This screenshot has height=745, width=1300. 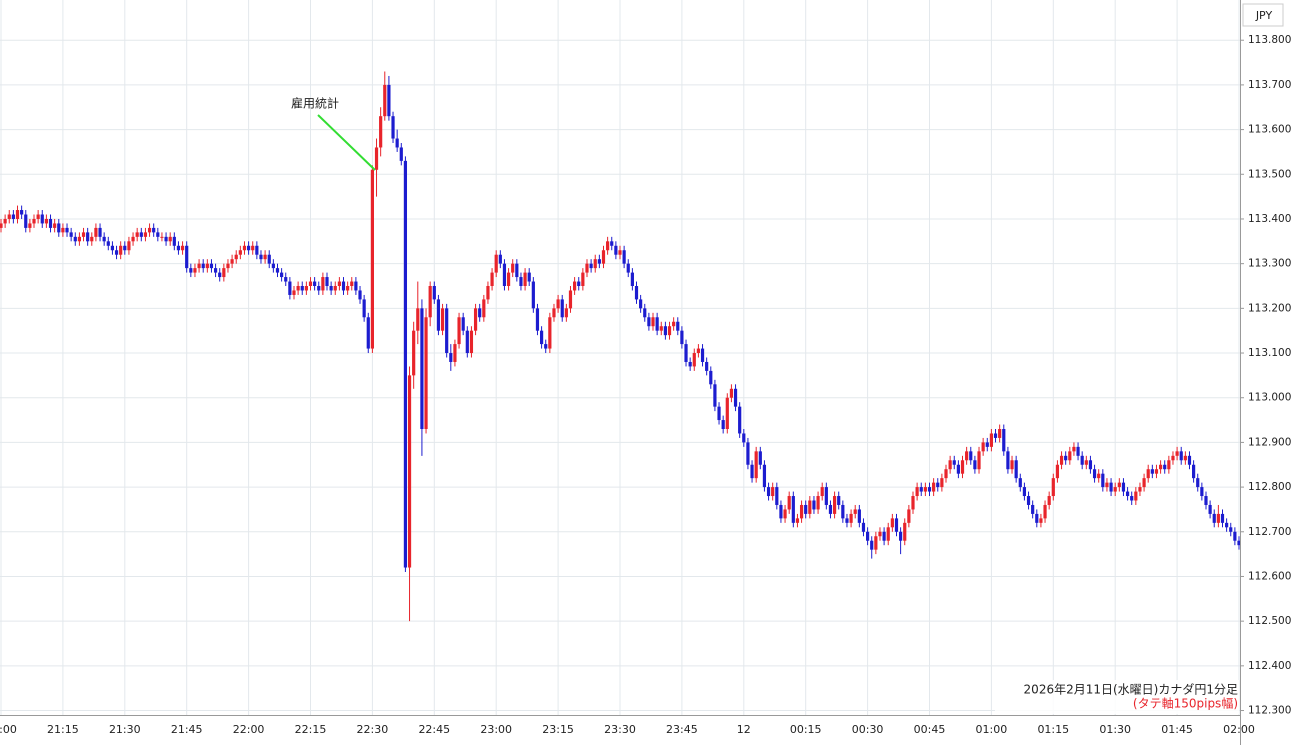 What do you see at coordinates (1269, 398) in the screenshot?
I see `y-tick-label: 113.000` at bounding box center [1269, 398].